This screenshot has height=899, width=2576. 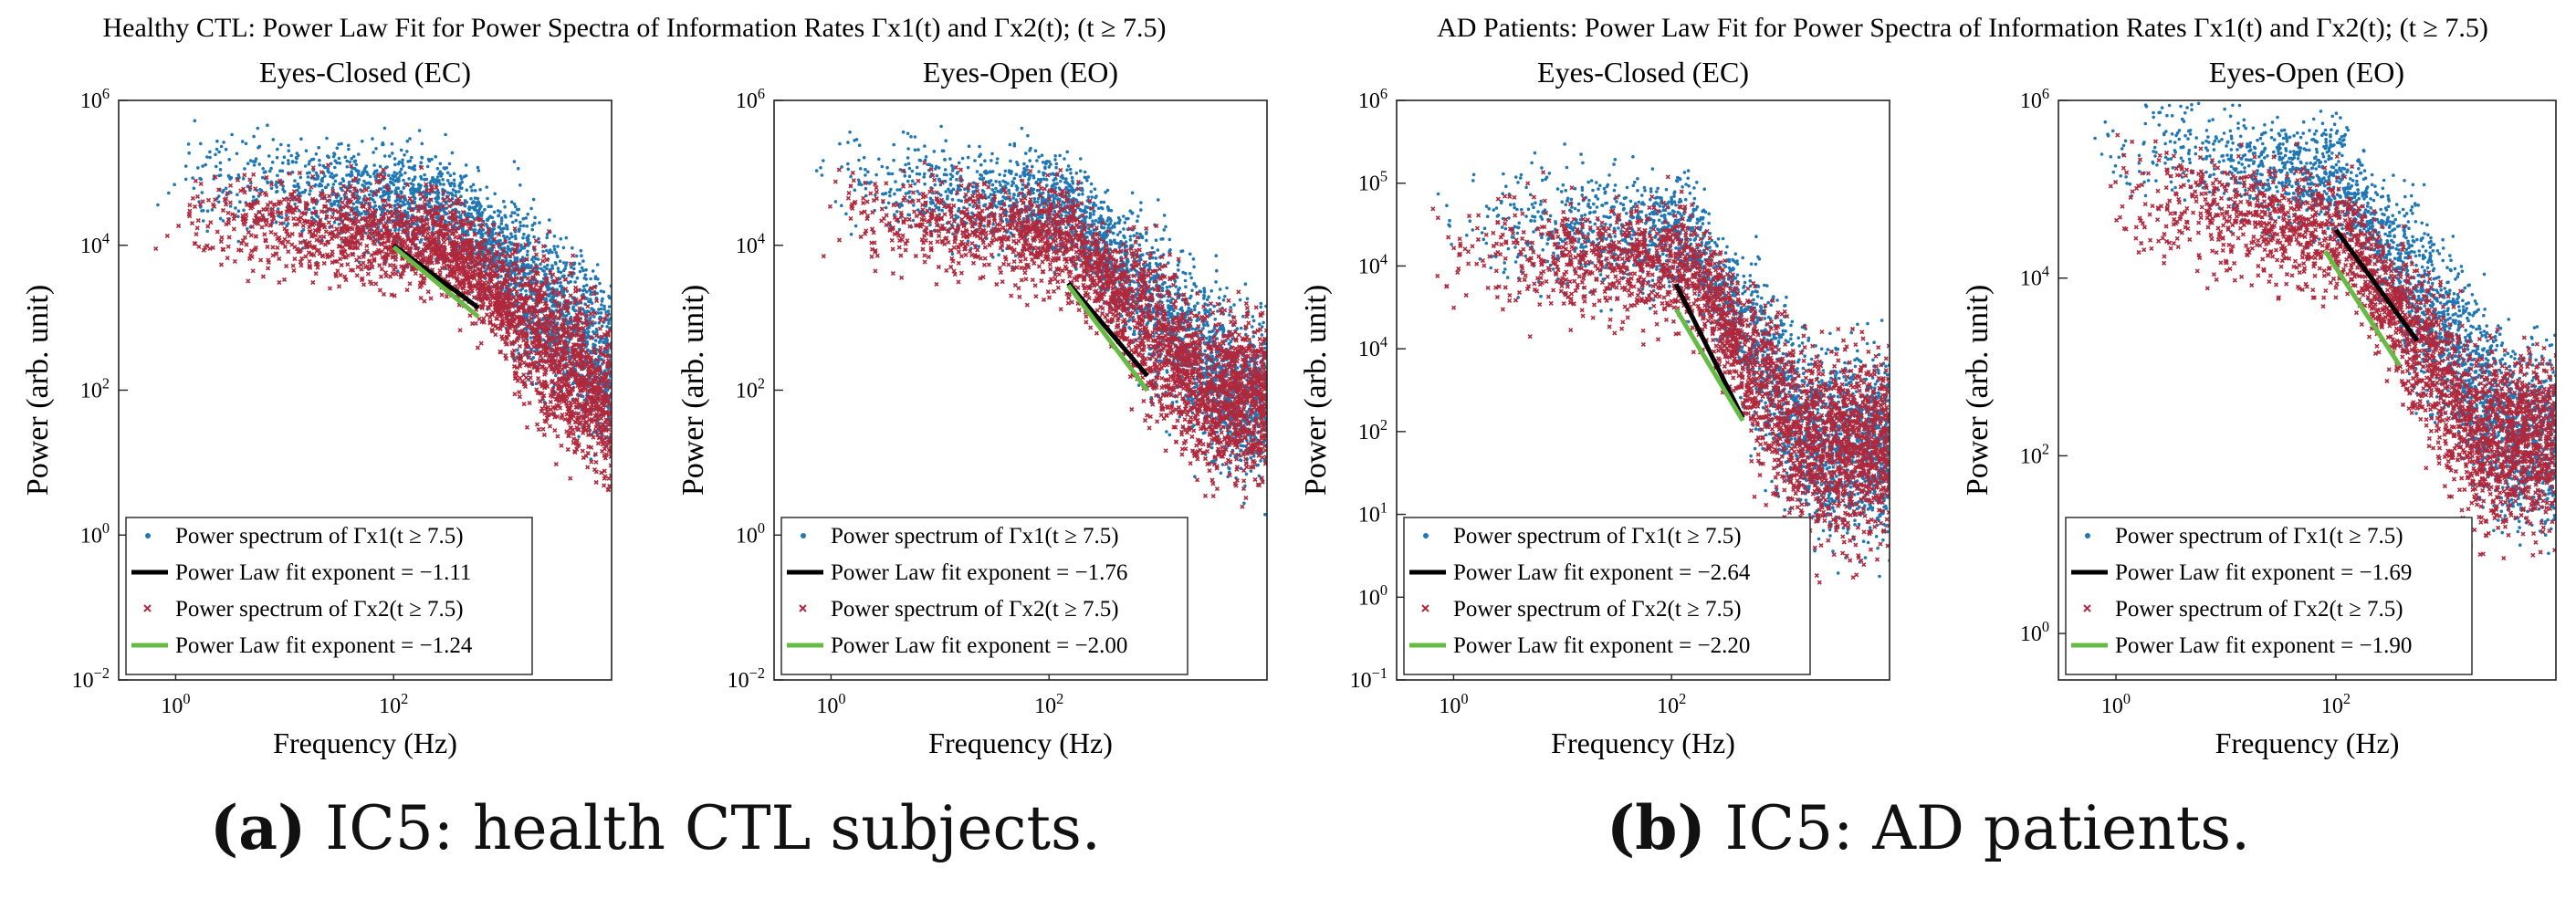 What do you see at coordinates (713, 828) in the screenshot?
I see `caption-a-text: IC5: health CTL subjects.` at bounding box center [713, 828].